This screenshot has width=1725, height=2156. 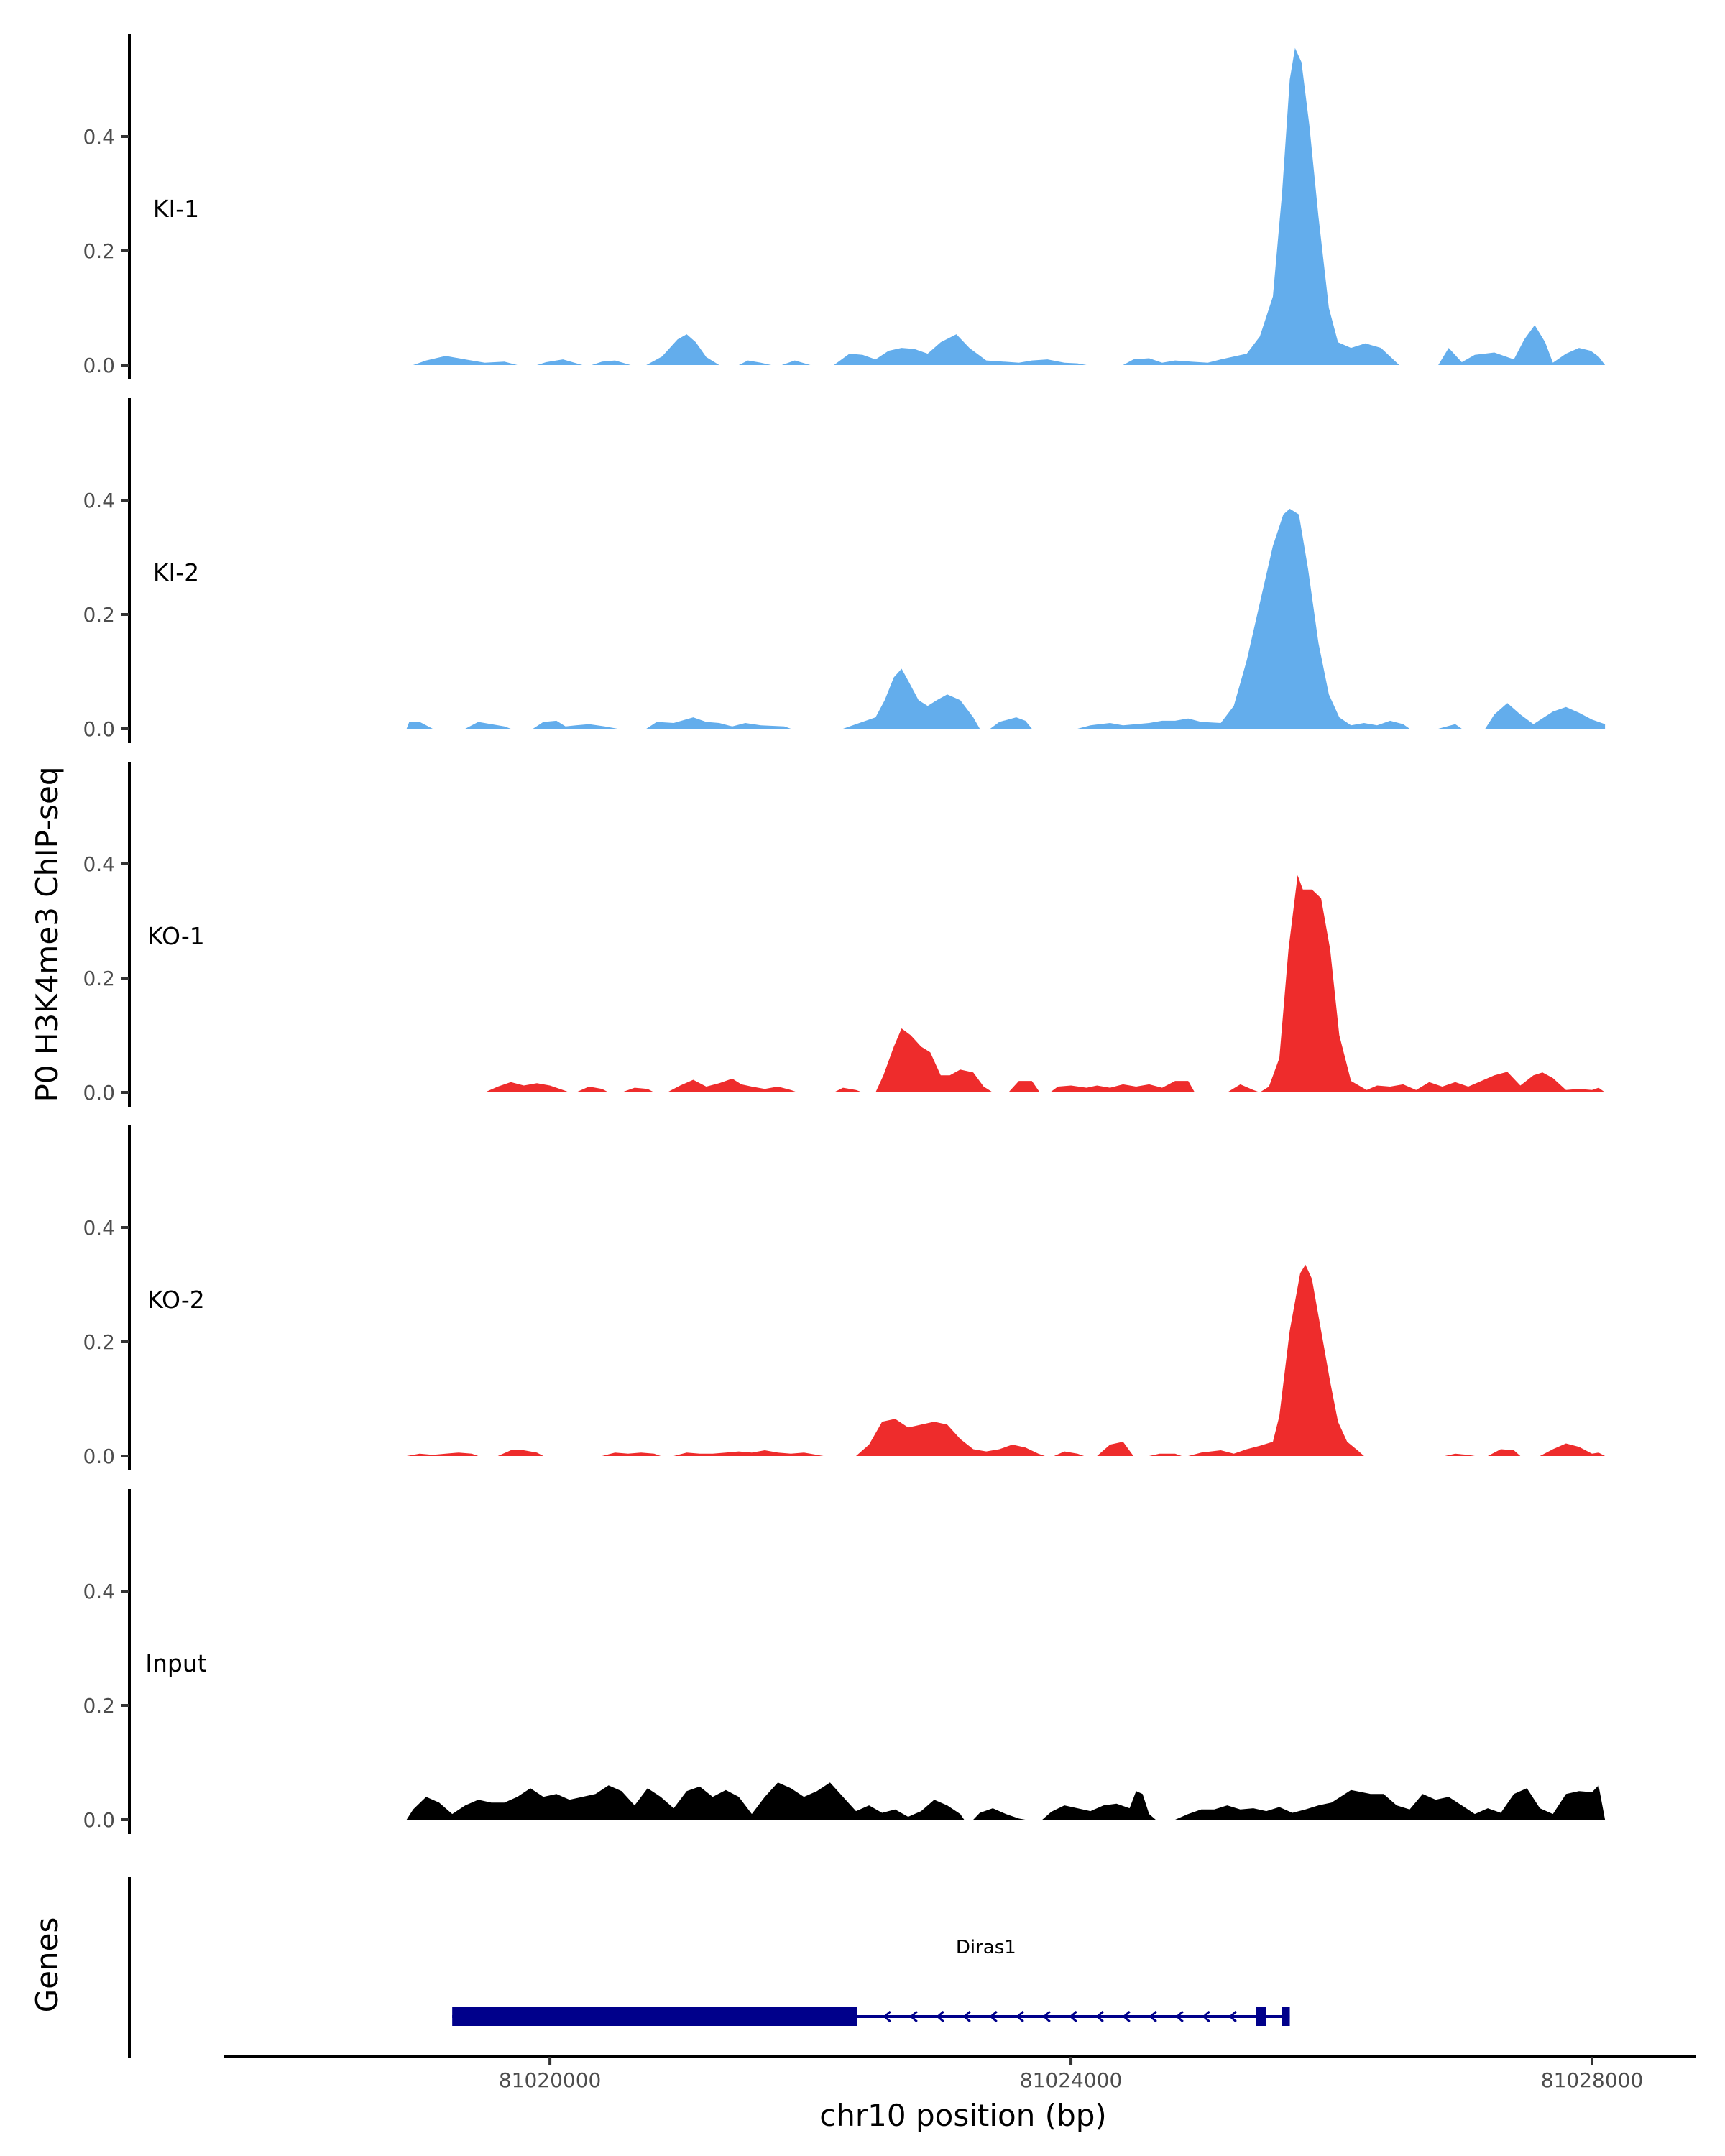 I want to click on track-ko-2: 0.0 0.2 0.4 KO-2, so click(x=844, y=1297).